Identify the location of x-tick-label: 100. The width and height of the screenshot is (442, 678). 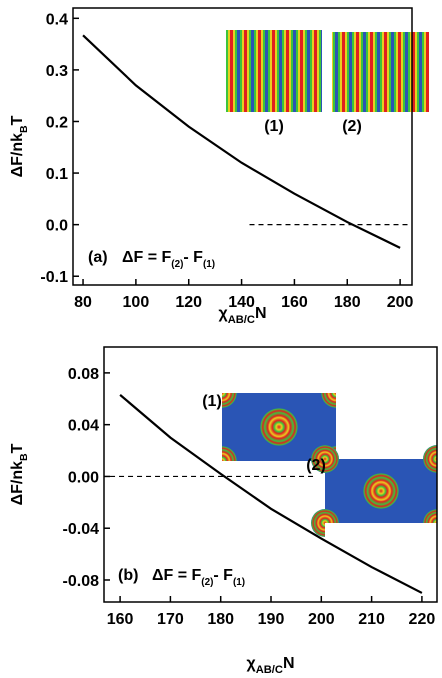
(136, 302).